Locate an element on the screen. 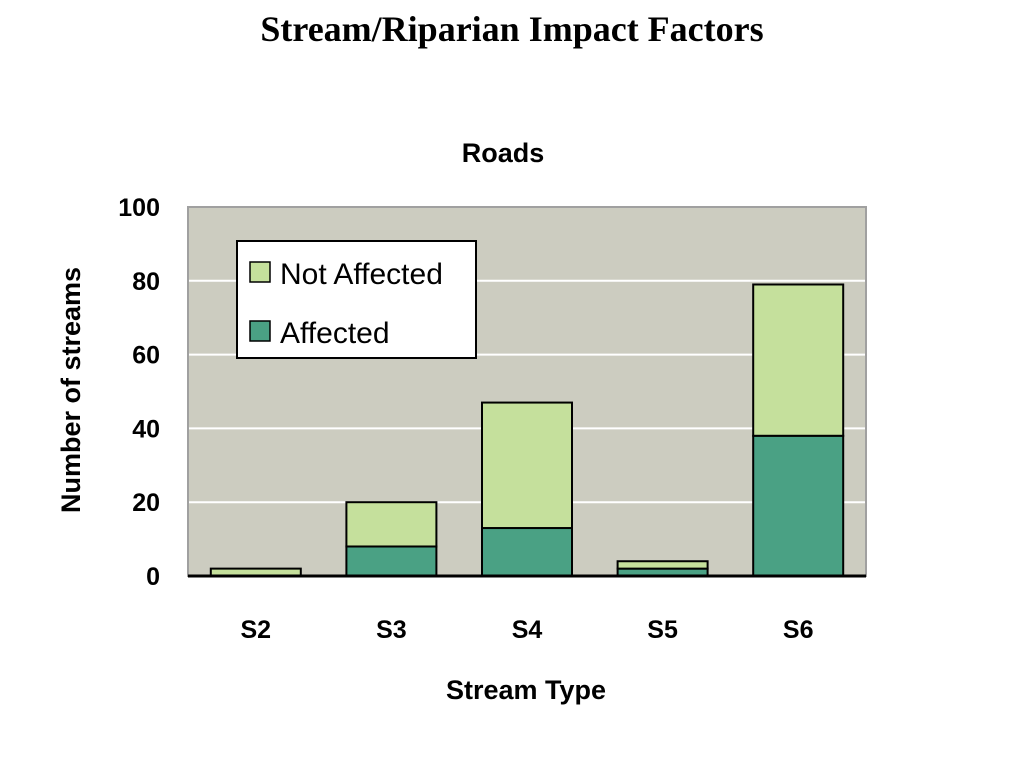  x-tick-label: S6 is located at coordinates (798, 630).